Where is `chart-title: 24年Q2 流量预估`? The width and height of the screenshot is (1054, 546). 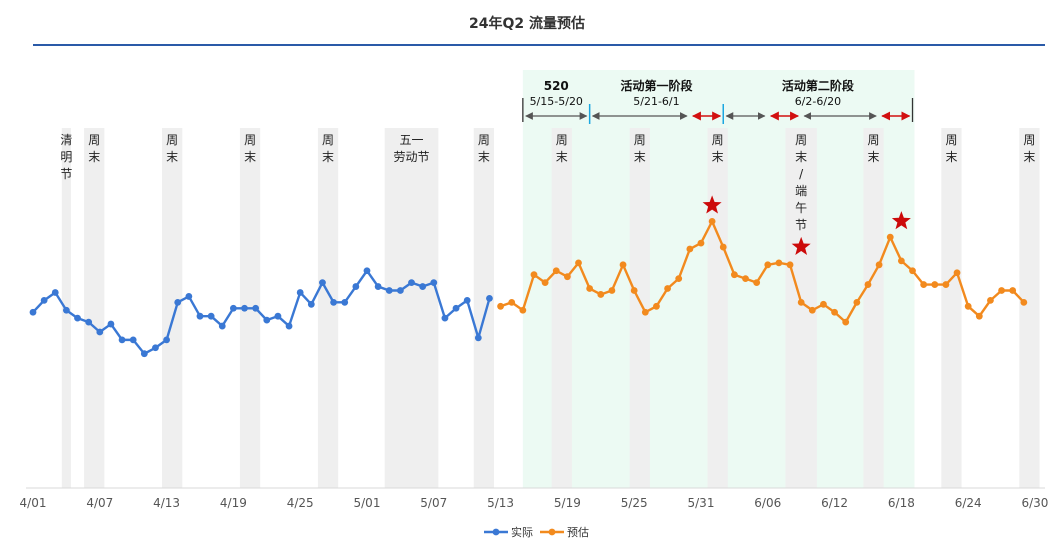
chart-title: 24年Q2 流量预估 is located at coordinates (527, 23).